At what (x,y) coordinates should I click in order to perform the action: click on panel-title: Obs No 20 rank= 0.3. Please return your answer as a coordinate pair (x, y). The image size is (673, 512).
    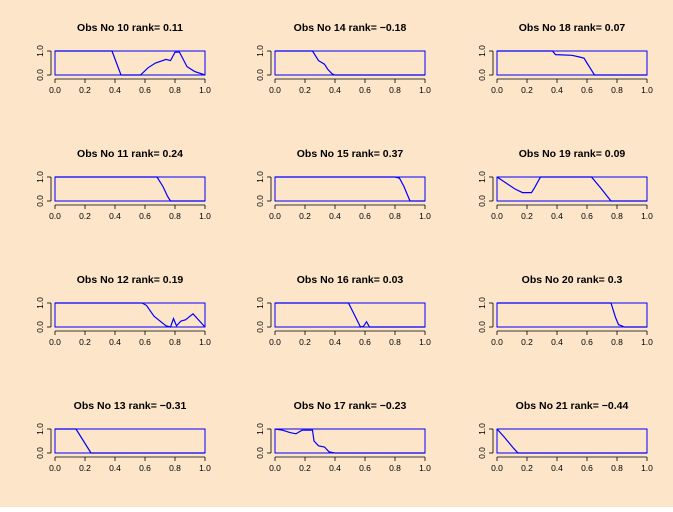
    Looking at the image, I should click on (572, 280).